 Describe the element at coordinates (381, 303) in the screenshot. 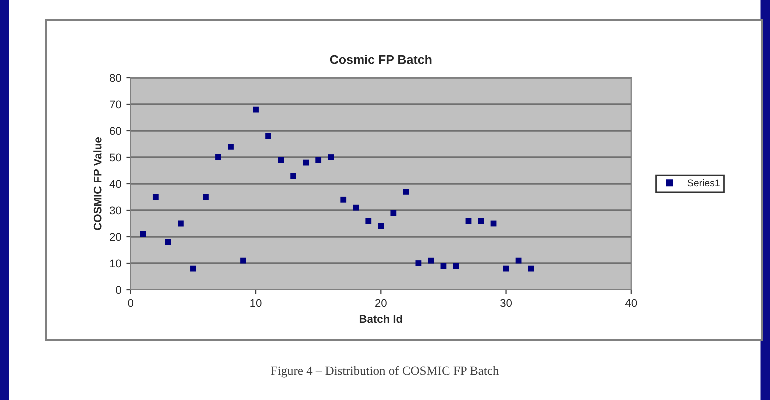

I see `x-tick-label: 20` at that location.